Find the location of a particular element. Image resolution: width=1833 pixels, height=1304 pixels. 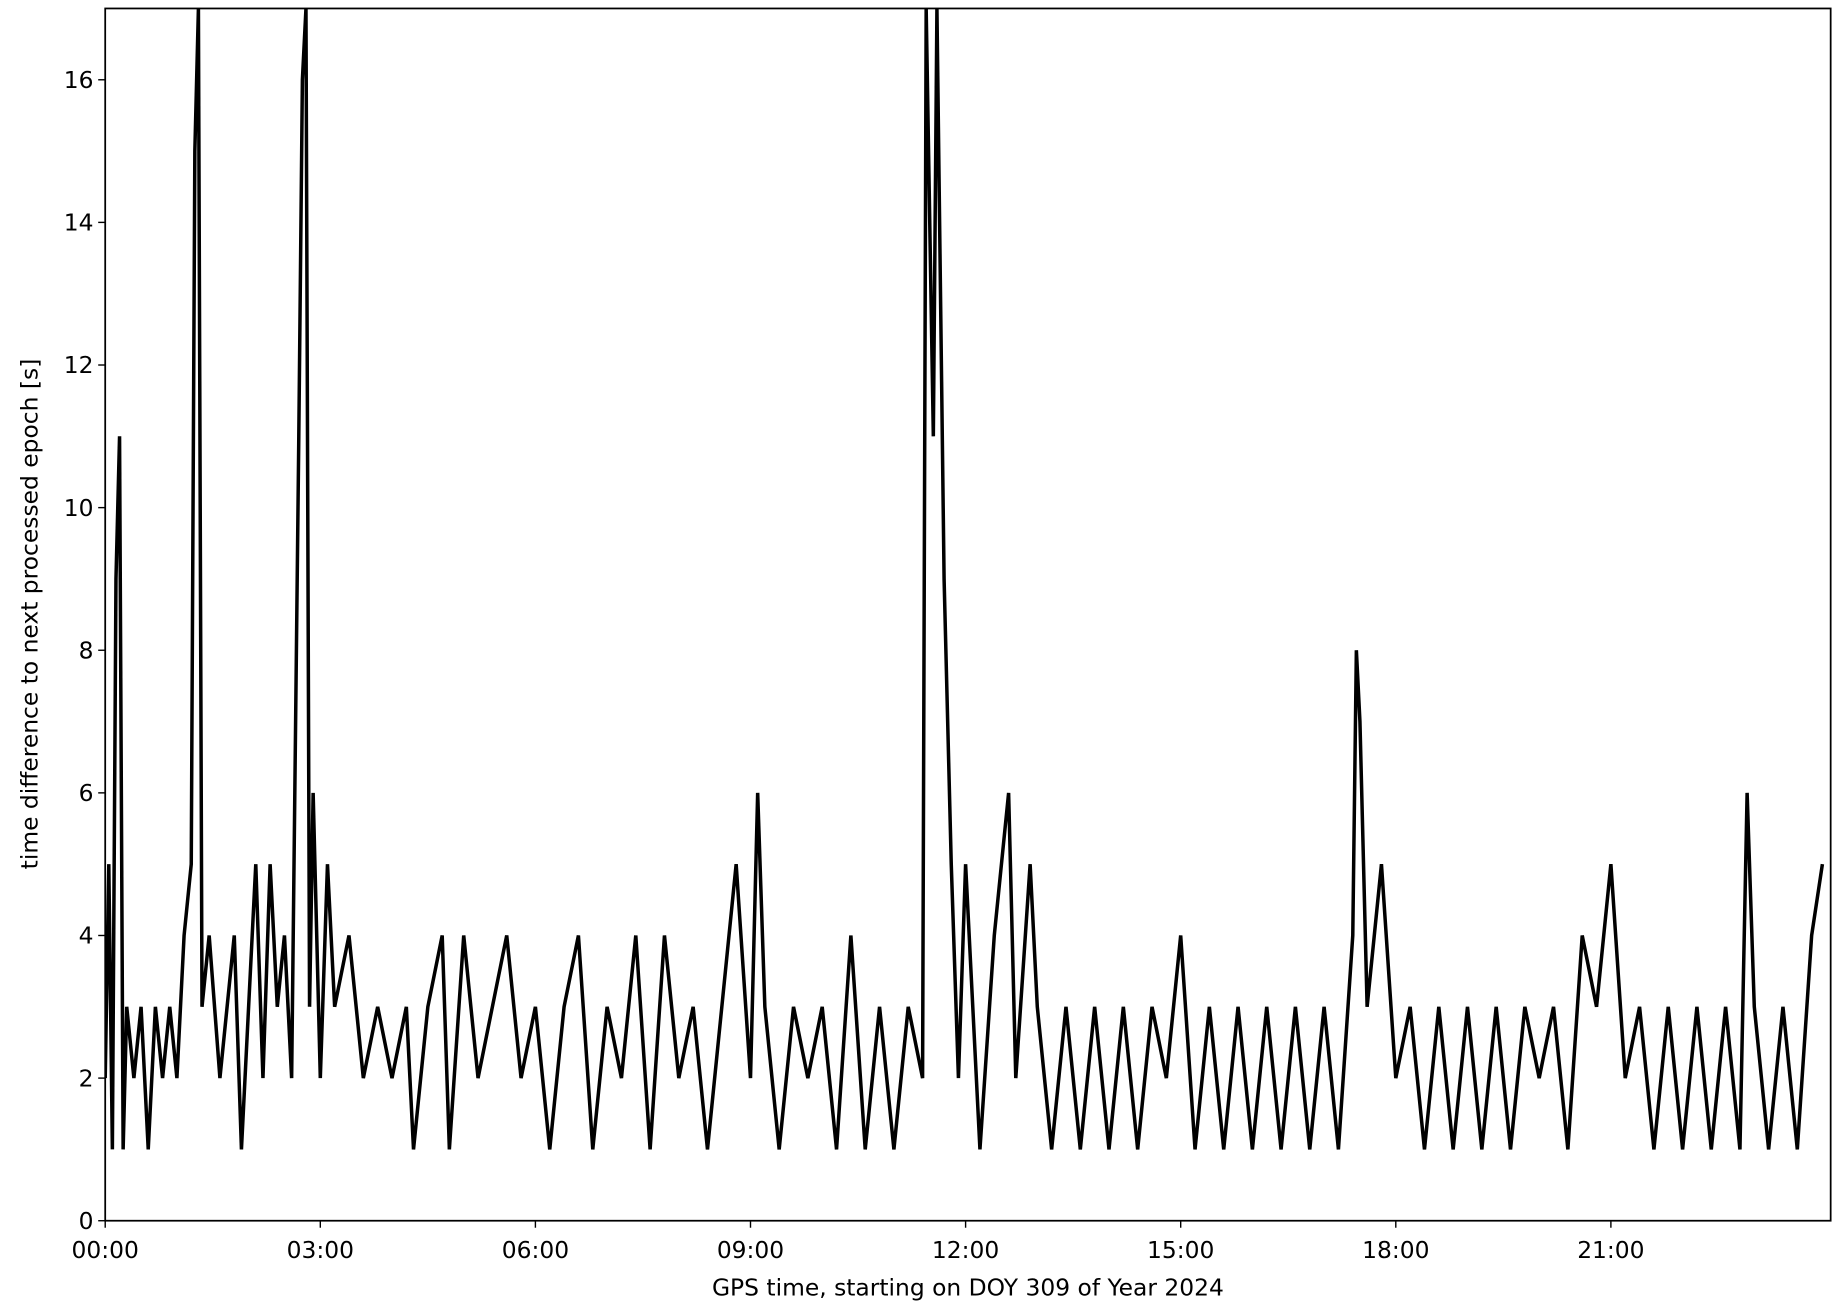

x-tick-label: 03:00 is located at coordinates (320, 1250).